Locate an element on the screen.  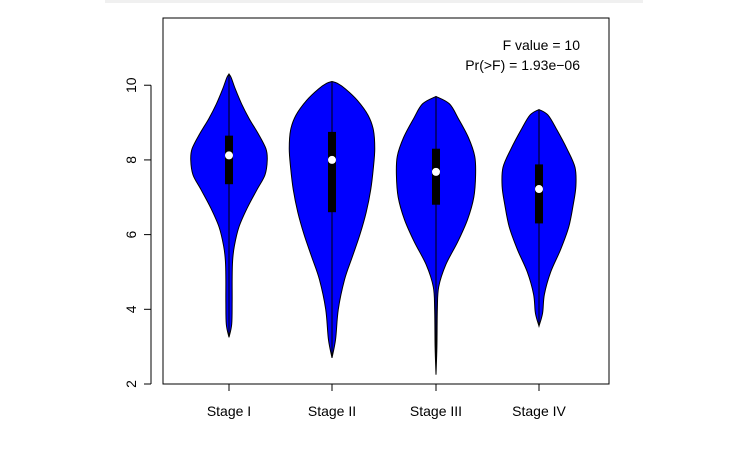
y-tick-label: 10 is located at coordinates (131, 85).